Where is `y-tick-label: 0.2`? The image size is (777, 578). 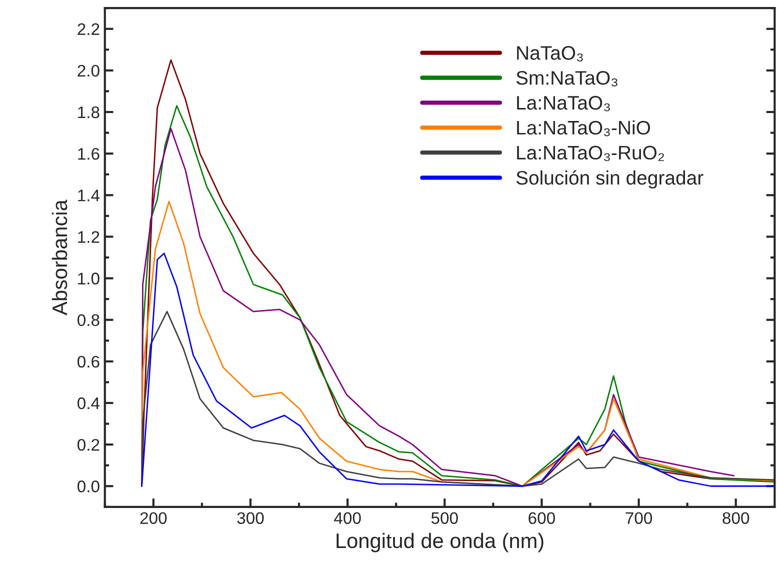
y-tick-label: 0.2 is located at coordinates (89, 444).